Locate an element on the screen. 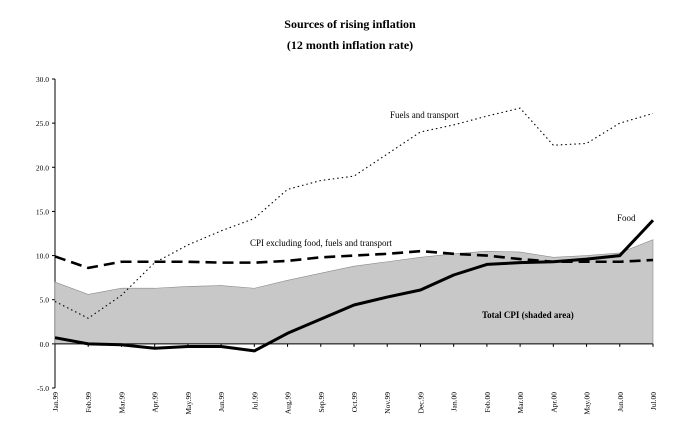 This screenshot has width=700, height=437. x-tick-label: Sep.99 is located at coordinates (321, 402).